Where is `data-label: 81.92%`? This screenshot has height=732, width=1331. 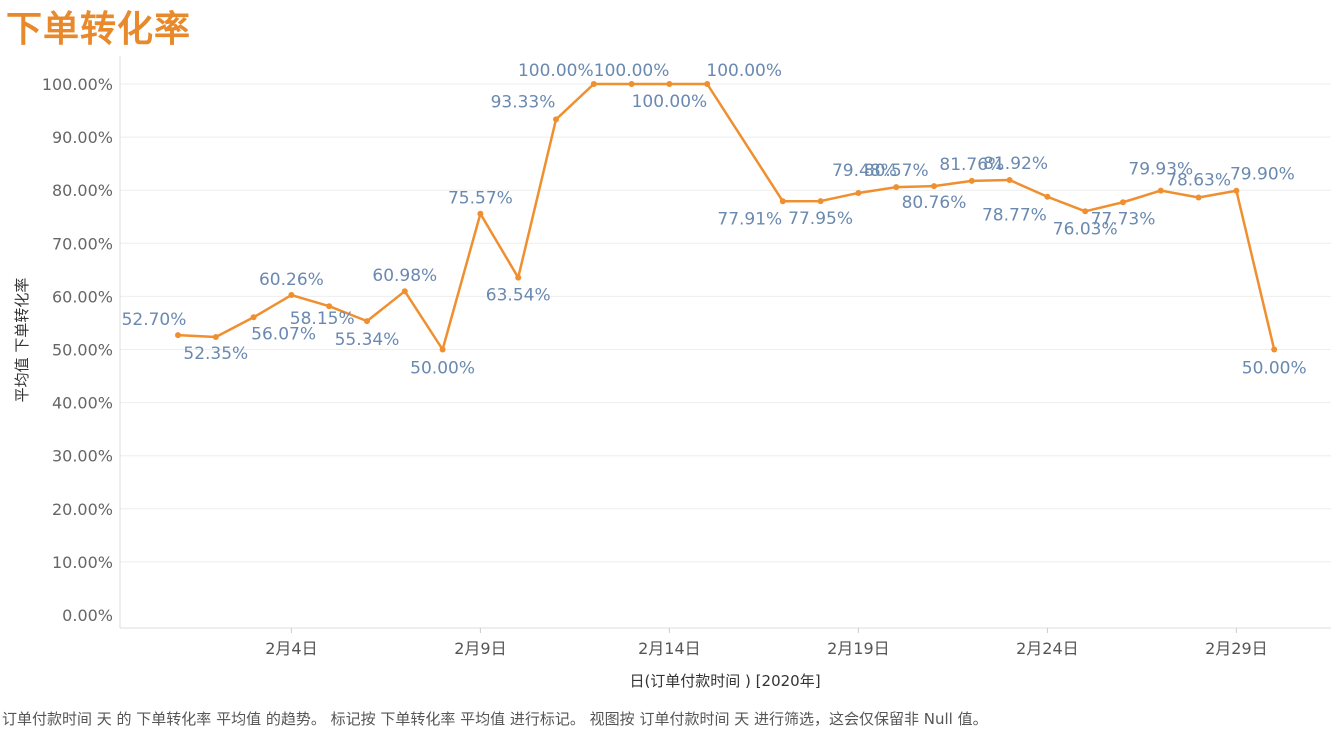 data-label: 81.92% is located at coordinates (1015, 164).